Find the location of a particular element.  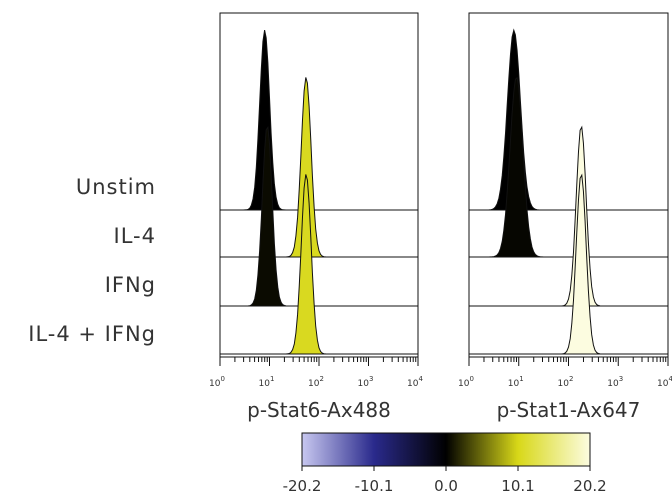

x-tick-label-panel2: 10⁴ is located at coordinates (664, 382).